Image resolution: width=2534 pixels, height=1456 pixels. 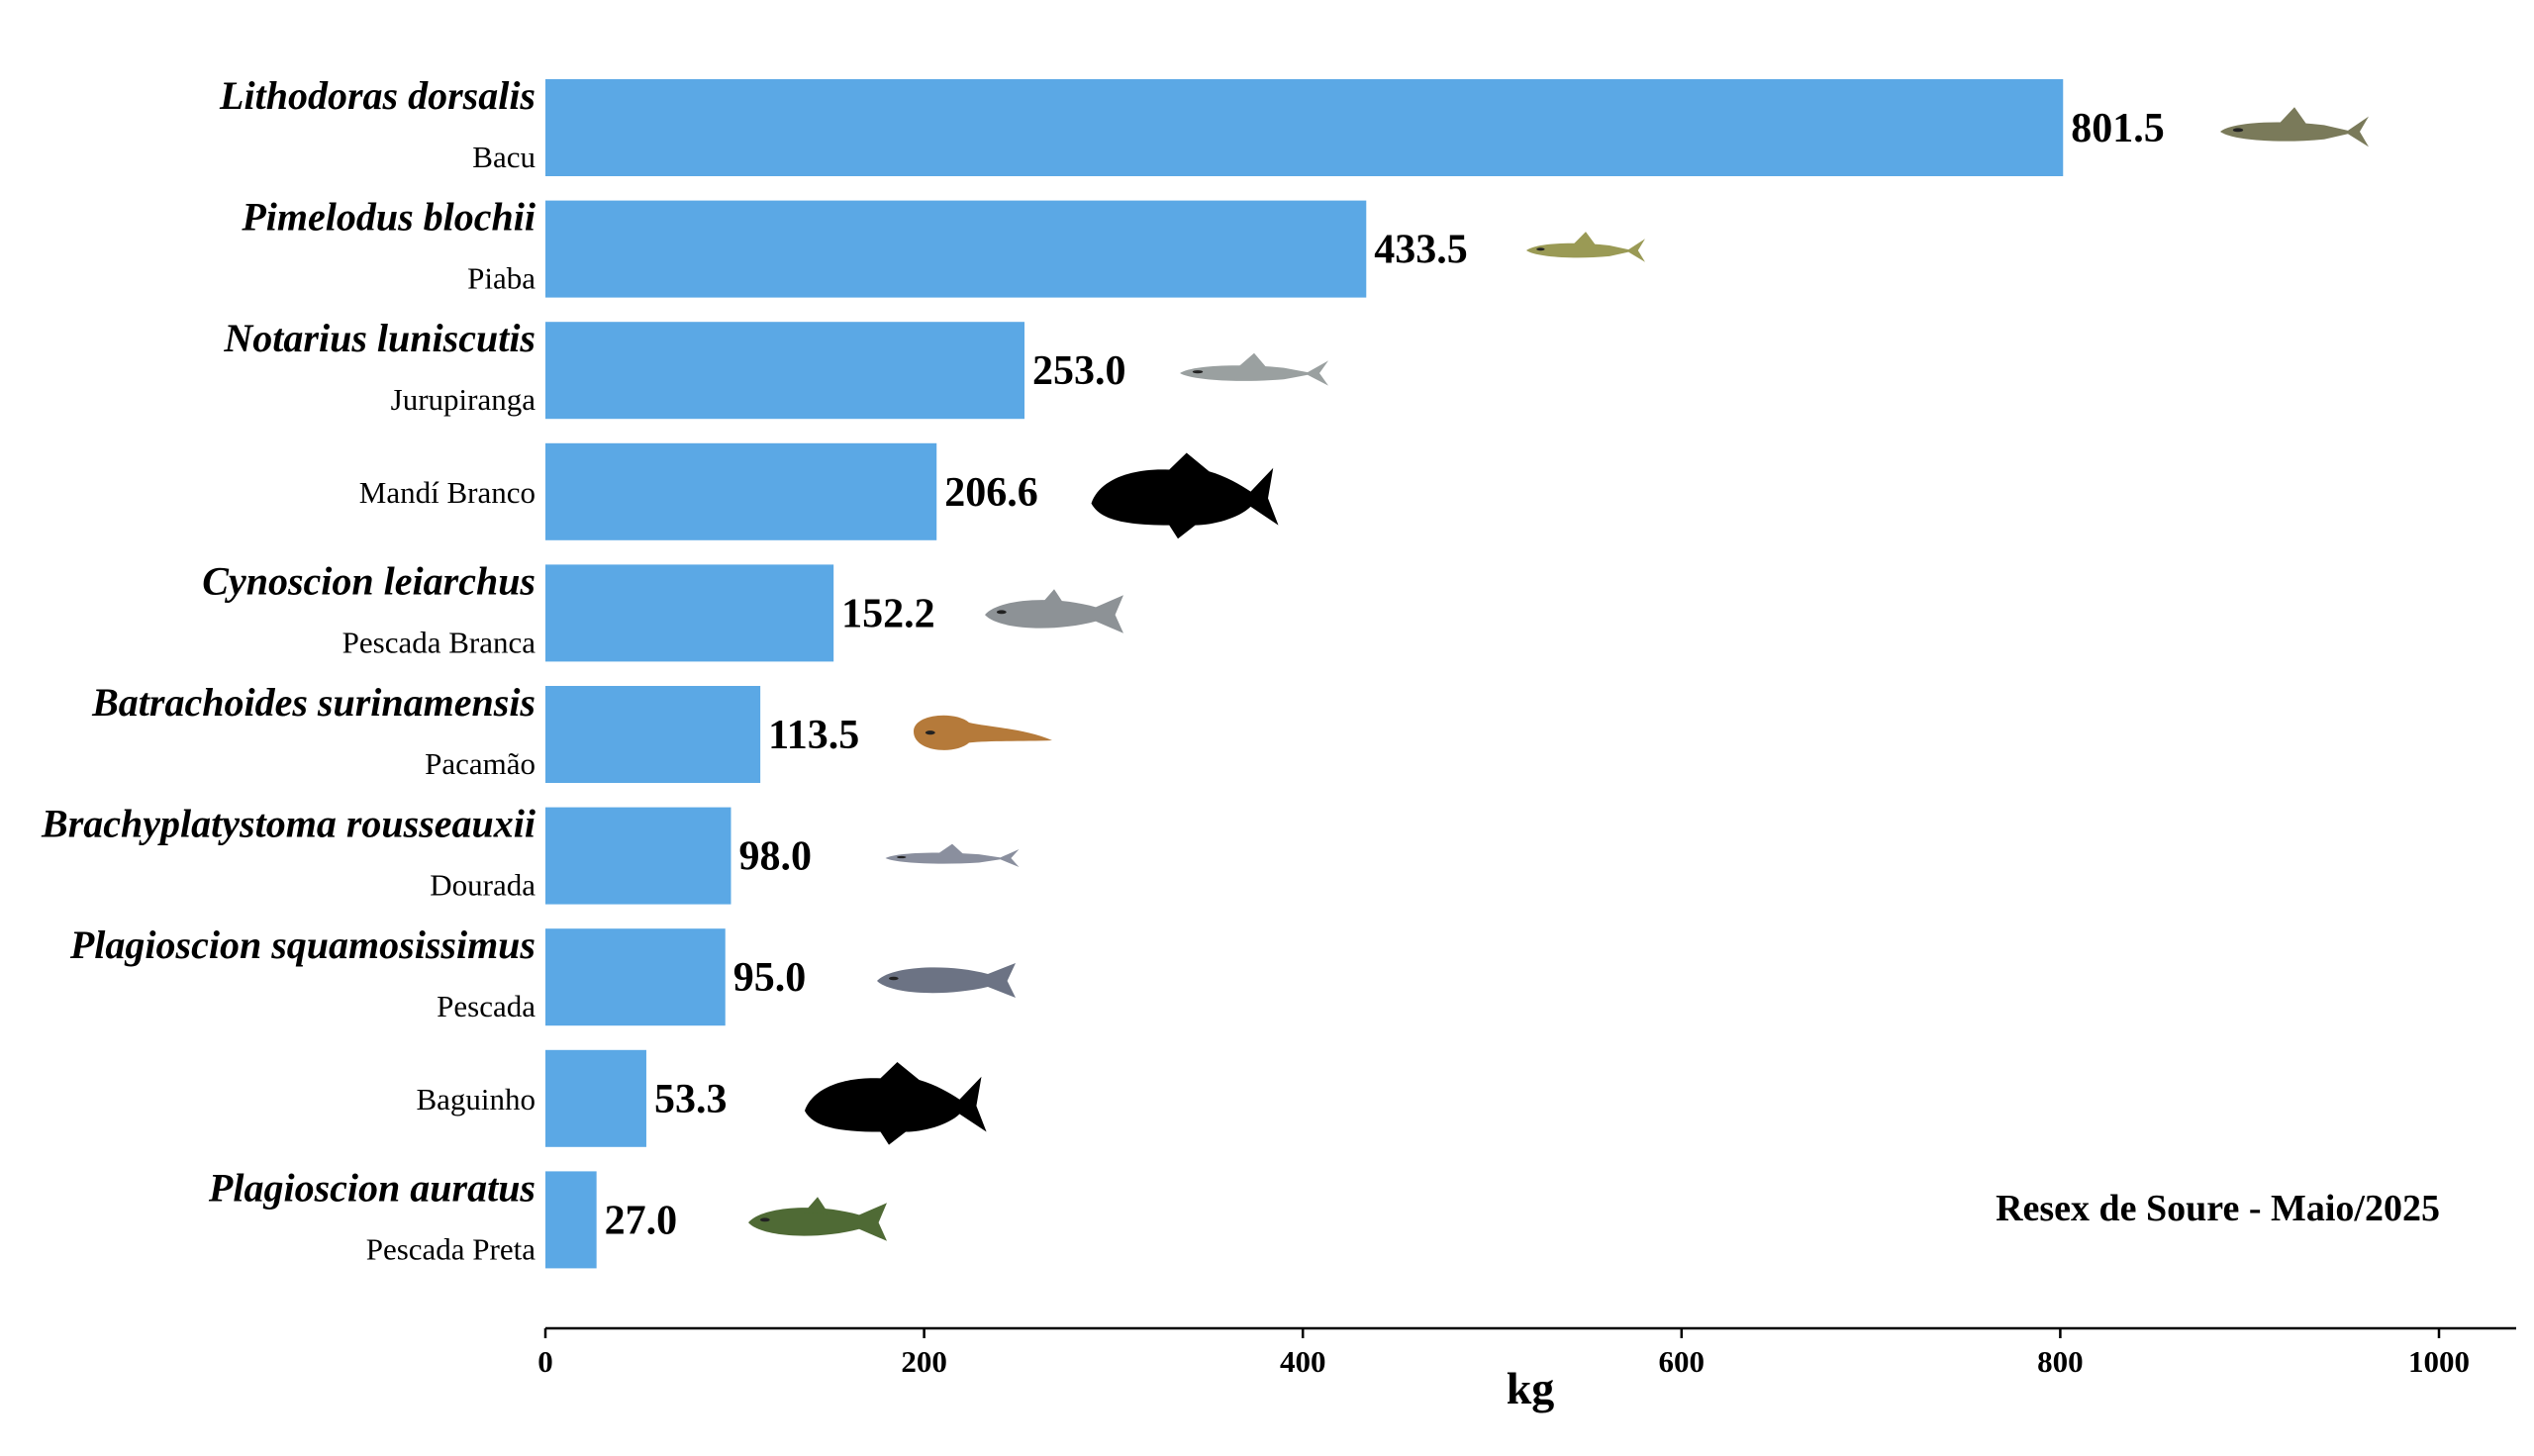 What do you see at coordinates (691, 1099) in the screenshot?
I see `bar-value-label: 53.3` at bounding box center [691, 1099].